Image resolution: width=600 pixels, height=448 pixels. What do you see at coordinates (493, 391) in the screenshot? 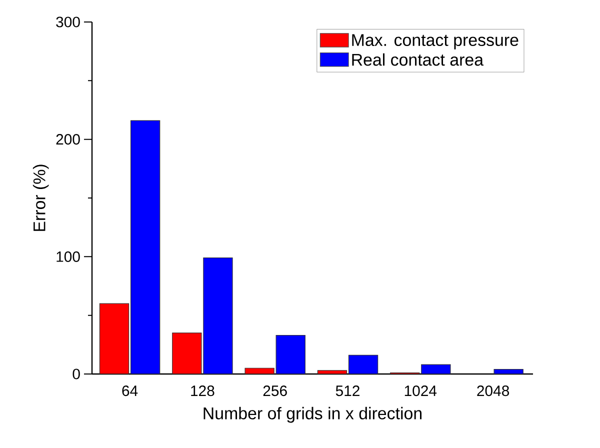
I see `x-tick-label: 2048` at bounding box center [493, 391].